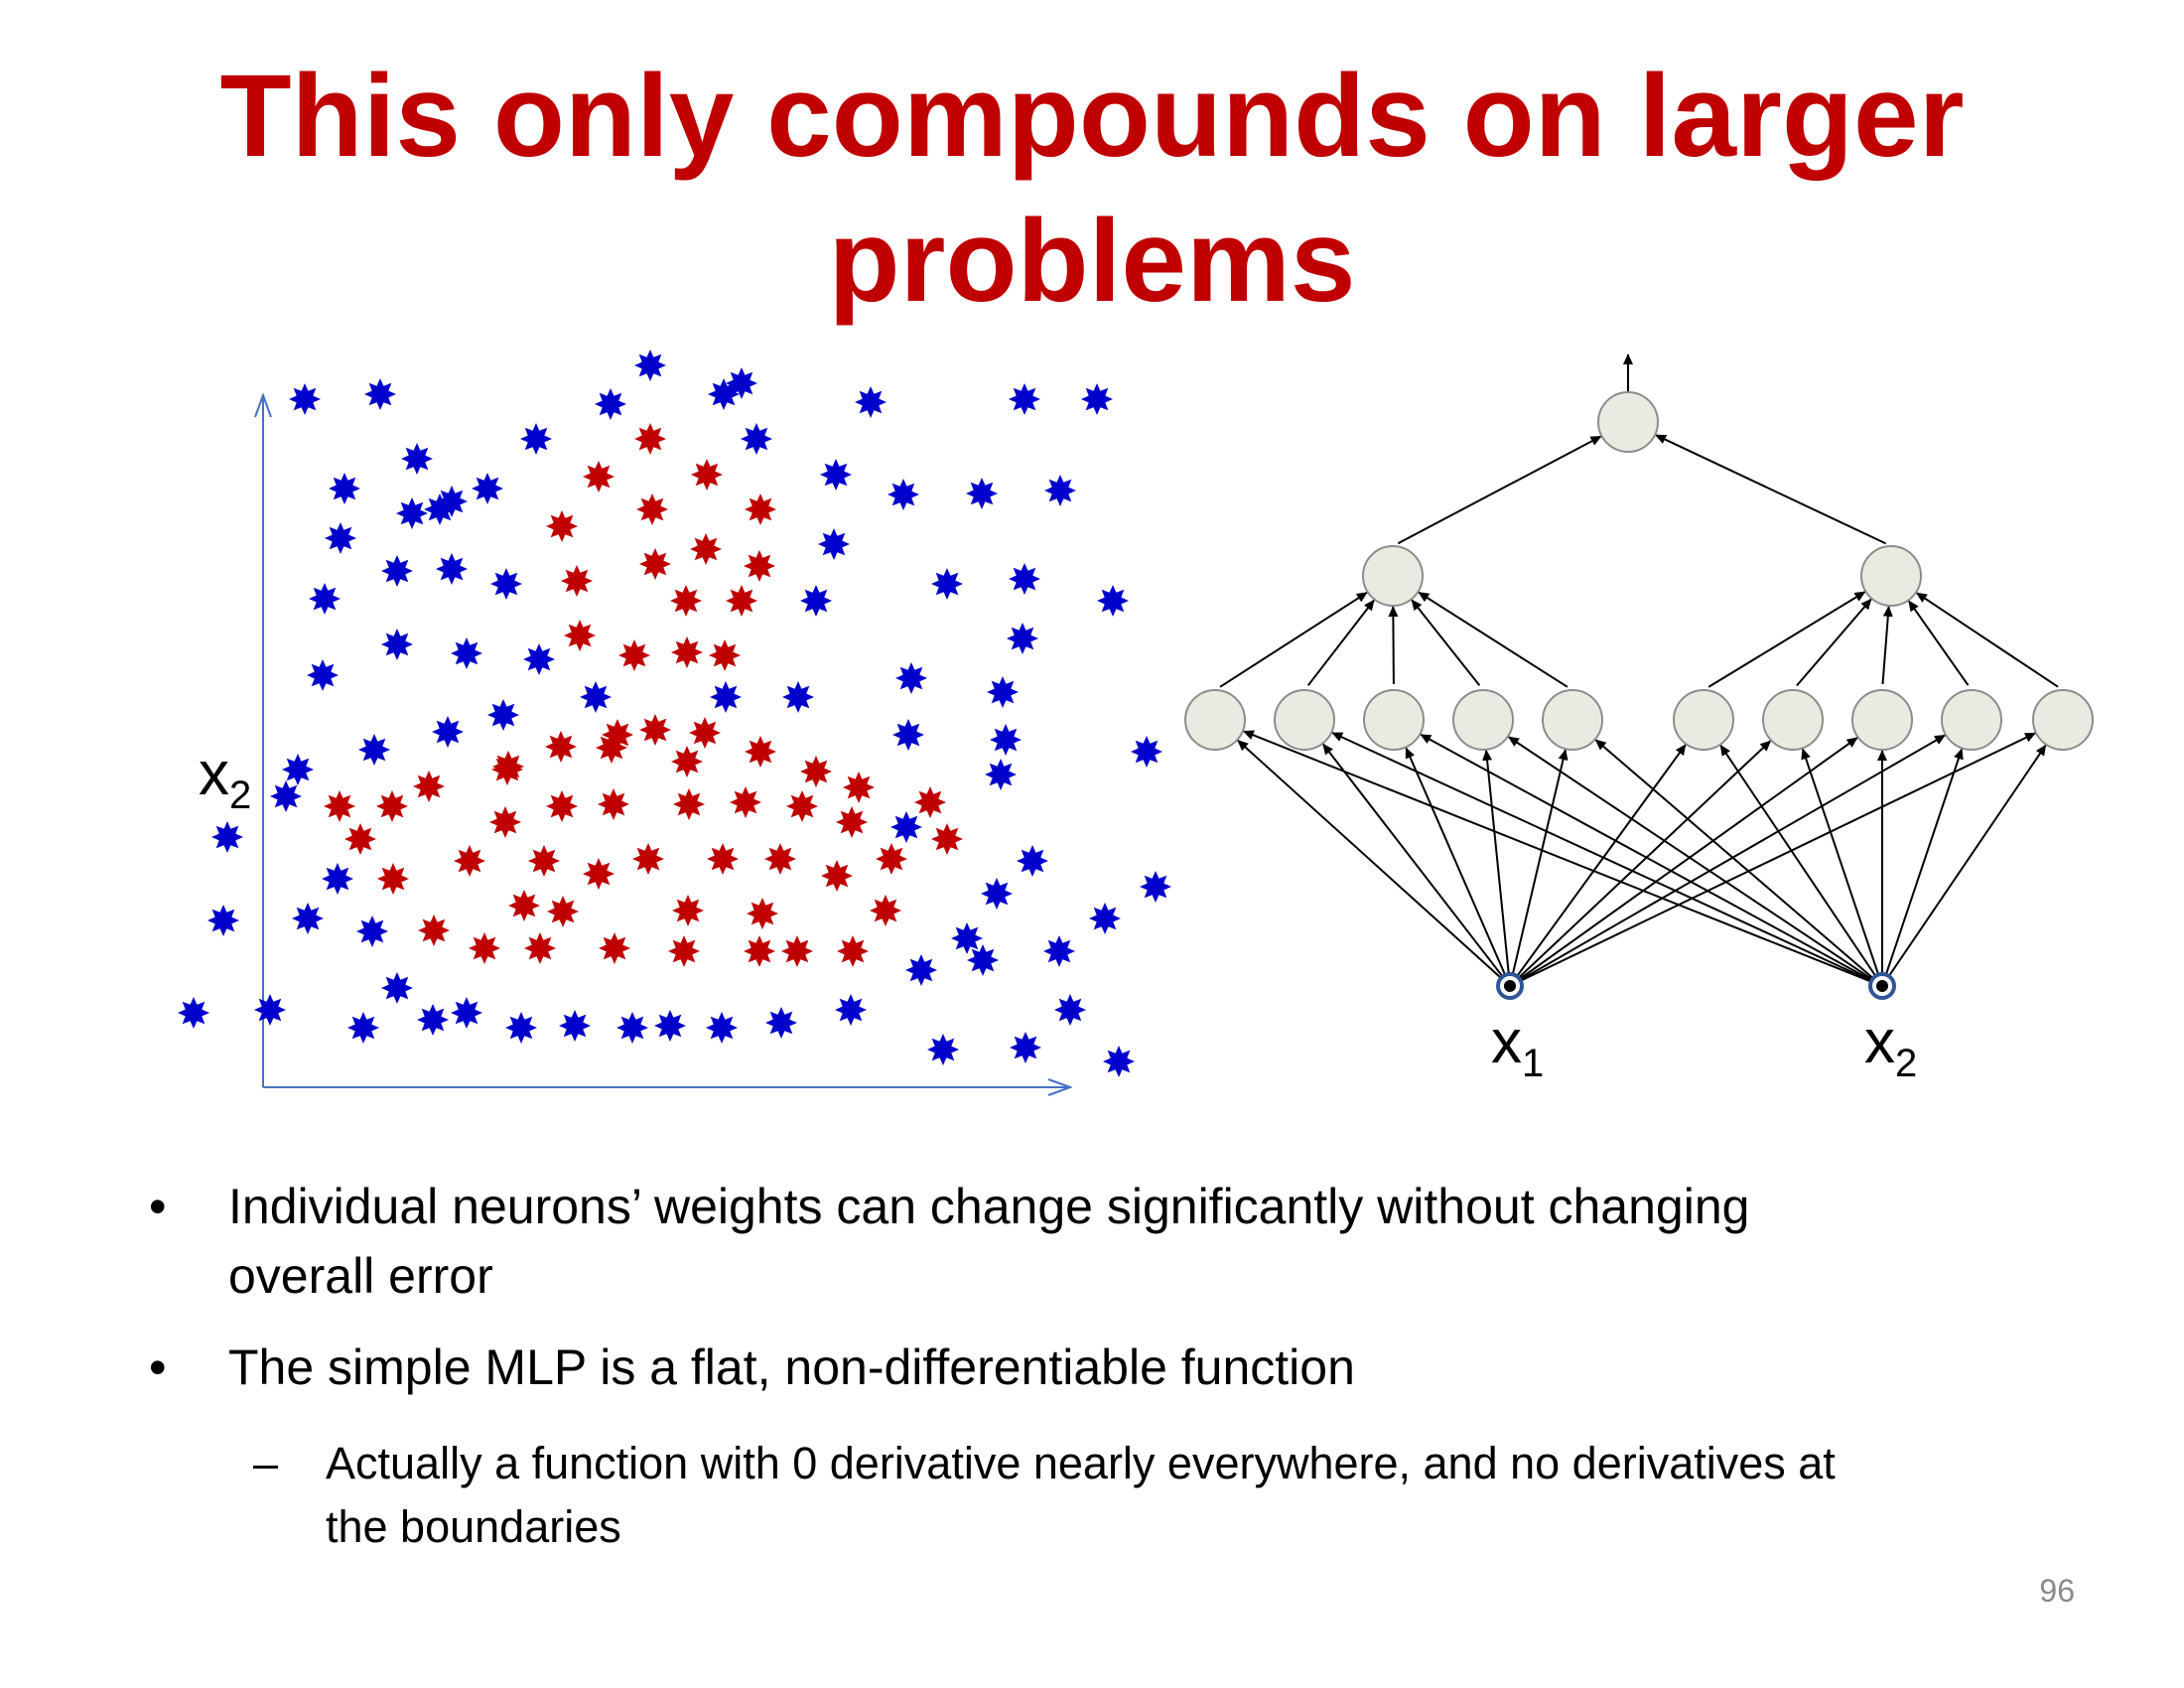 This screenshot has height=1688, width=2184. What do you see at coordinates (1628, 422) in the screenshot?
I see `output-neuron` at bounding box center [1628, 422].